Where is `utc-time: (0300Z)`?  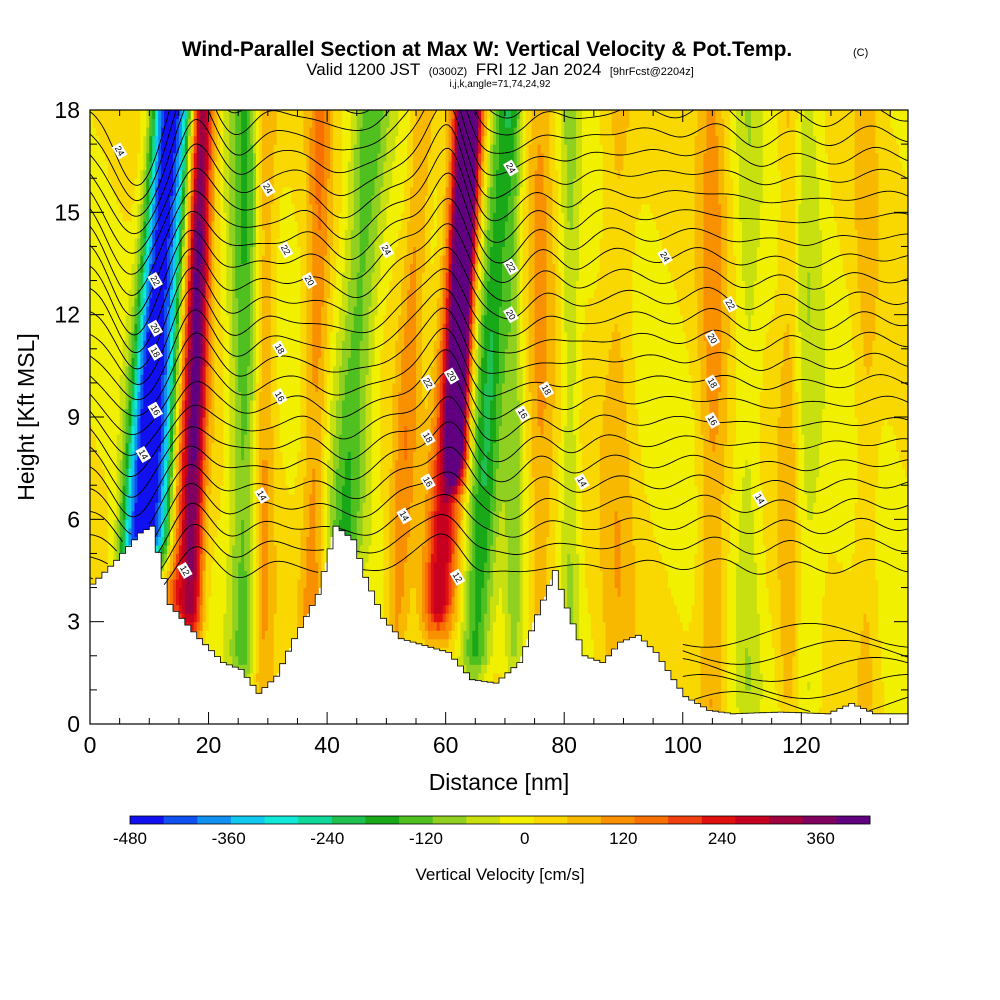
utc-time: (0300Z) is located at coordinates (448, 72).